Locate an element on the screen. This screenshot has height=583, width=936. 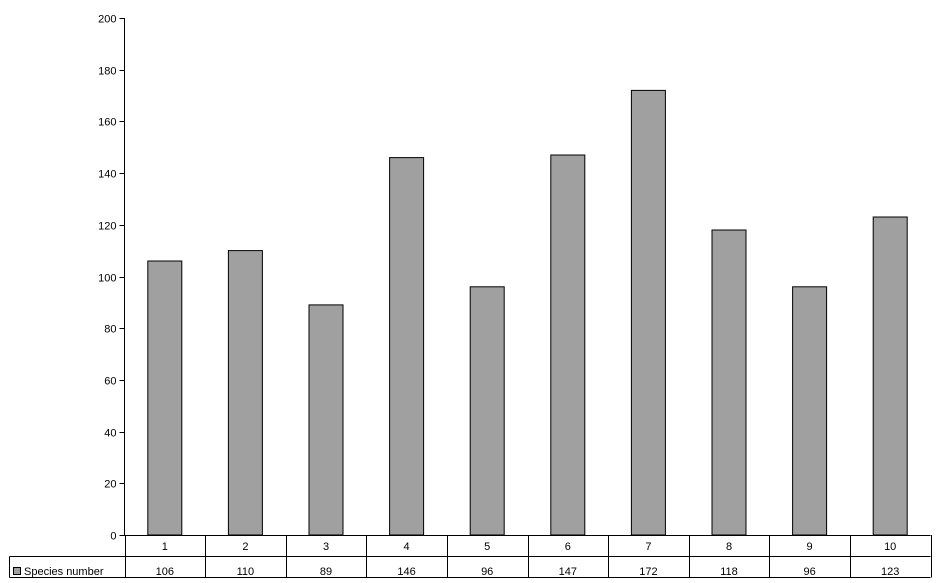
y-axis: 0 20 40 60 80 100 120 140 160 180 200 is located at coordinates (111, 278).